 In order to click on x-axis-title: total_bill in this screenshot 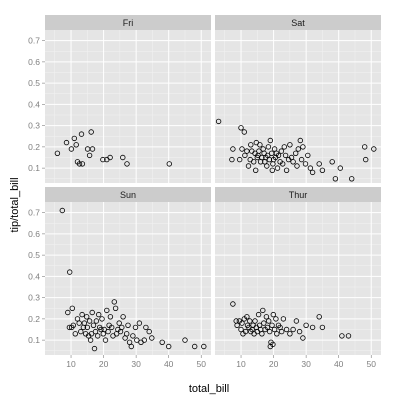, I will do `click(209, 389)`.